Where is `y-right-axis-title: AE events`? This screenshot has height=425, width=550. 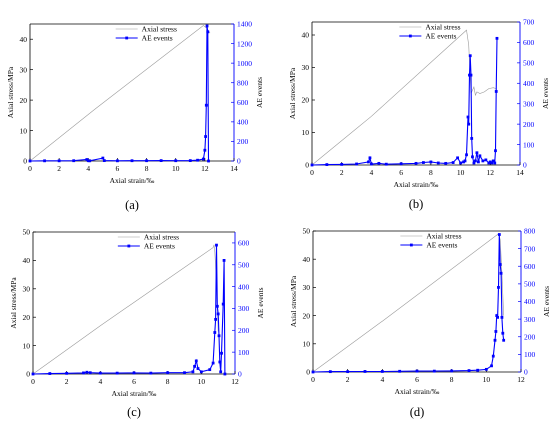 y-right-axis-title: AE events is located at coordinates (259, 92).